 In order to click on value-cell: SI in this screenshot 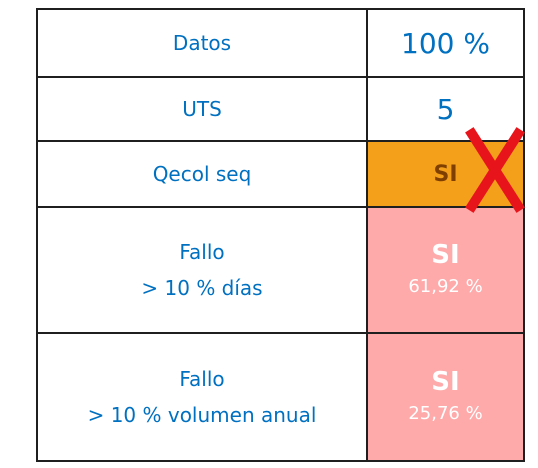, I will do `click(445, 173)`.